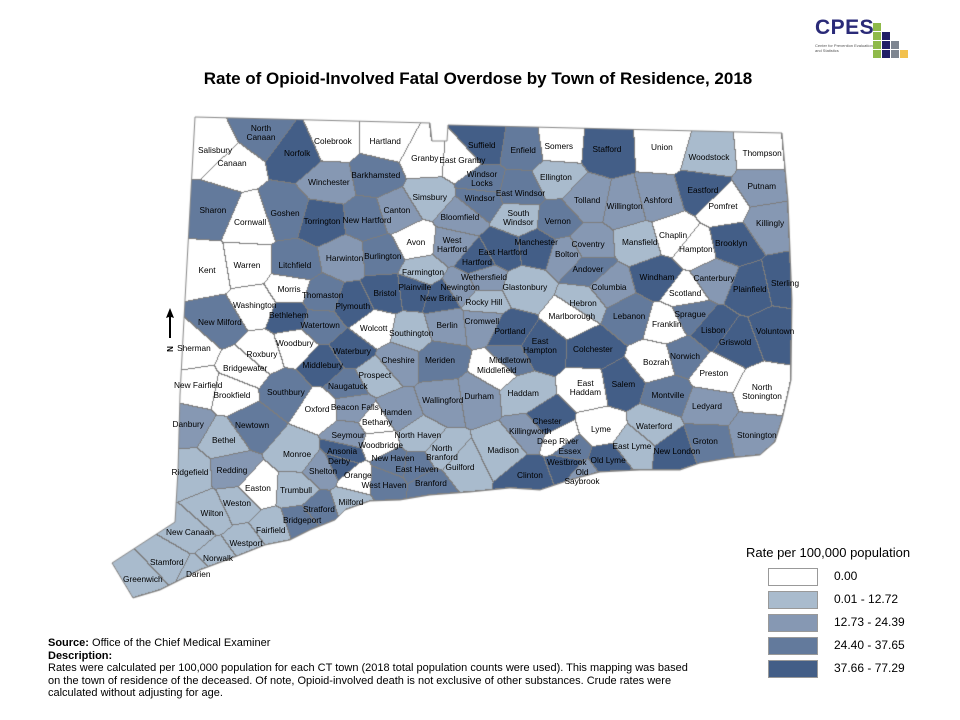  Describe the element at coordinates (333, 140) in the screenshot. I see `town-label-colebrook: Colebrook` at that location.